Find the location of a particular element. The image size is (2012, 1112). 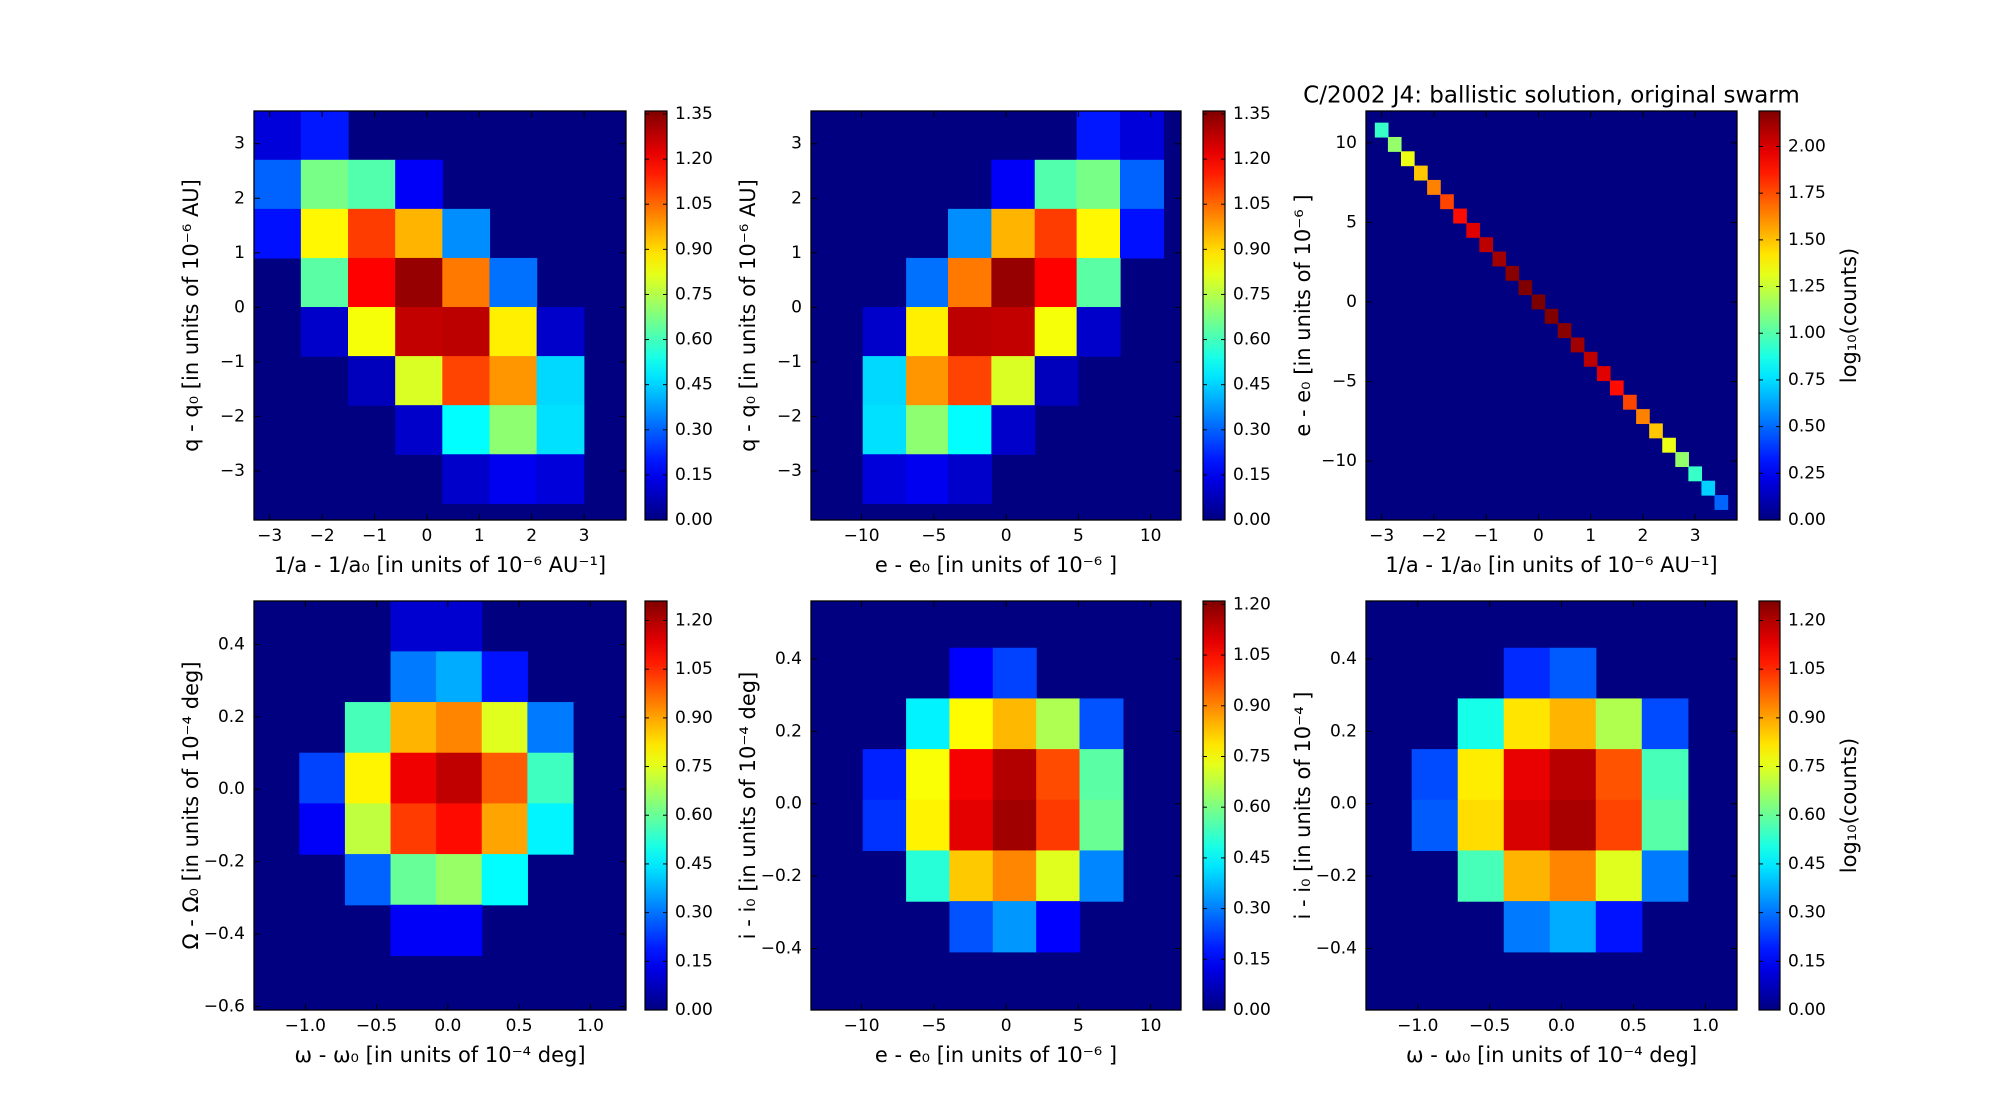

x-axis-label: ω - ω₀ [in units of 10⁻⁴ deg] is located at coordinates (1551, 1055).